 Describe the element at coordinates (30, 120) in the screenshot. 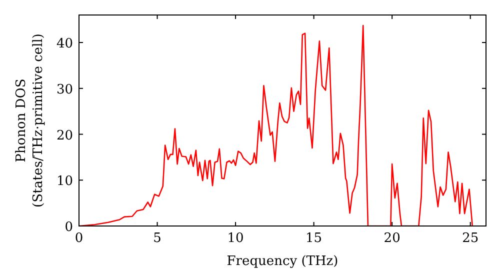

I see `y-axis-title: Phonon DOS (States/THz·primitive cell)` at that location.